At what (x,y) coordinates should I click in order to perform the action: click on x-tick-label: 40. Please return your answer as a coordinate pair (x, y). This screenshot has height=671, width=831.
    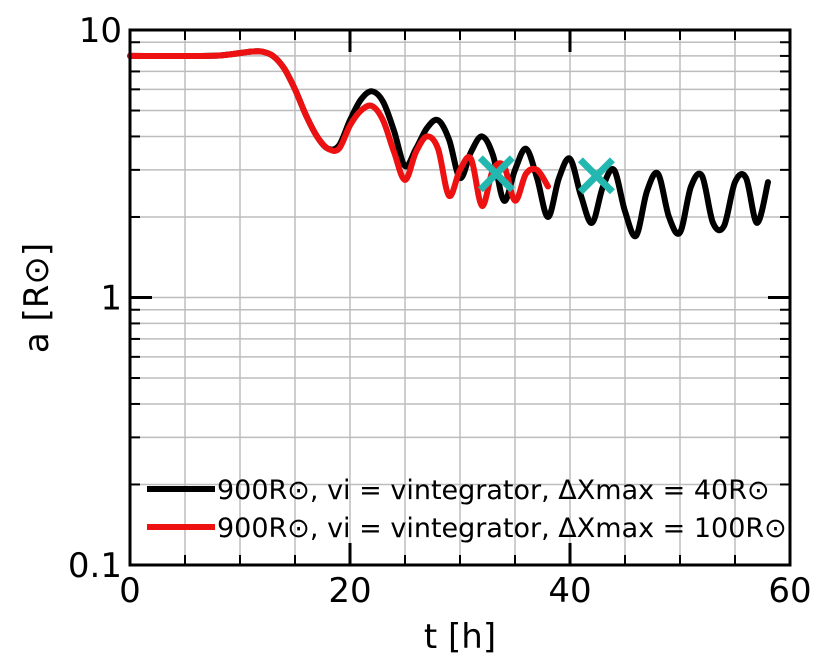
    Looking at the image, I should click on (569, 591).